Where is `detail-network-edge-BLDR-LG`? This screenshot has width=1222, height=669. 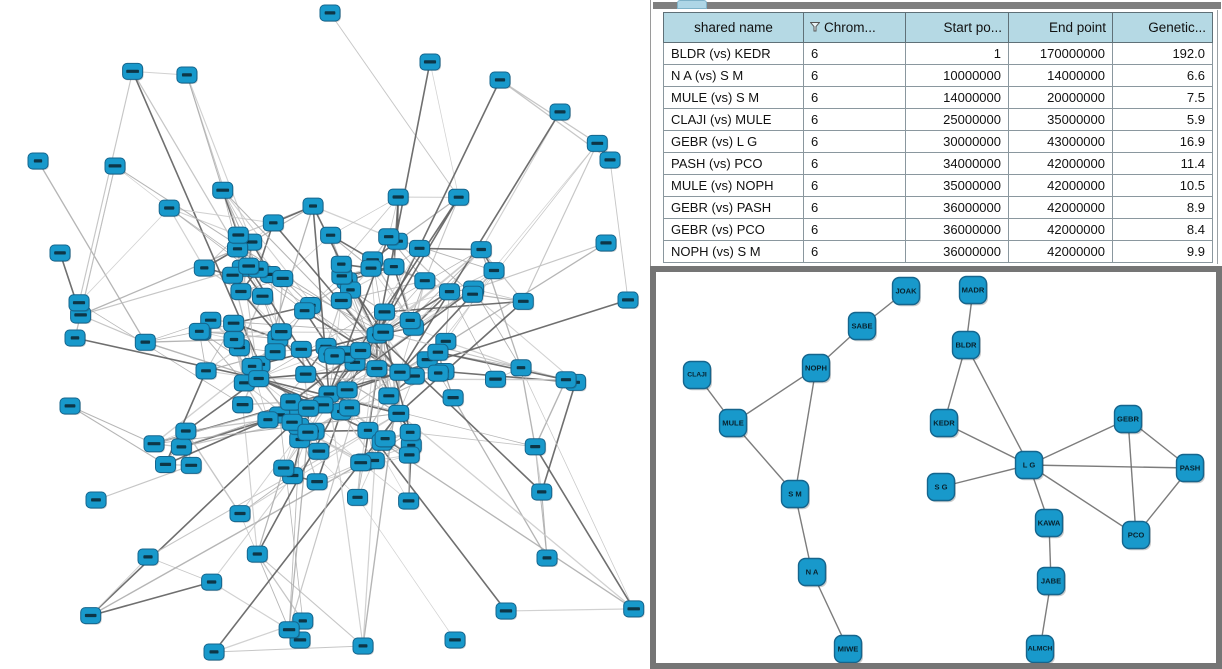 detail-network-edge-BLDR-LG is located at coordinates (997, 405).